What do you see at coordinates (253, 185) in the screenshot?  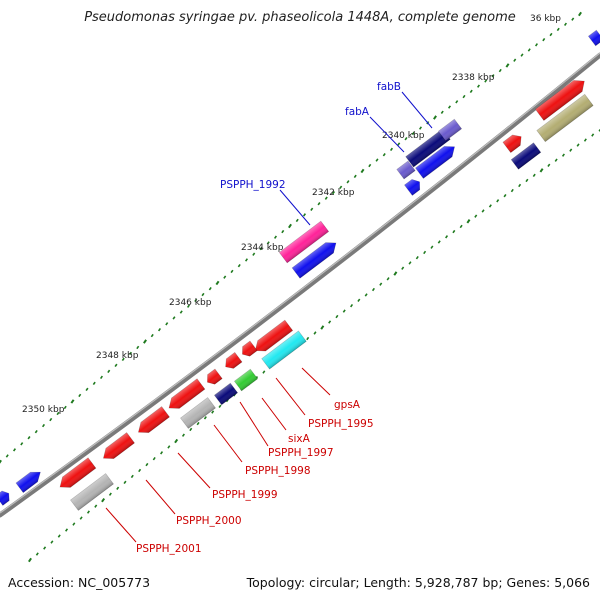 I see `gene-label-PSPPH_1992: PSPPH_1992` at bounding box center [253, 185].